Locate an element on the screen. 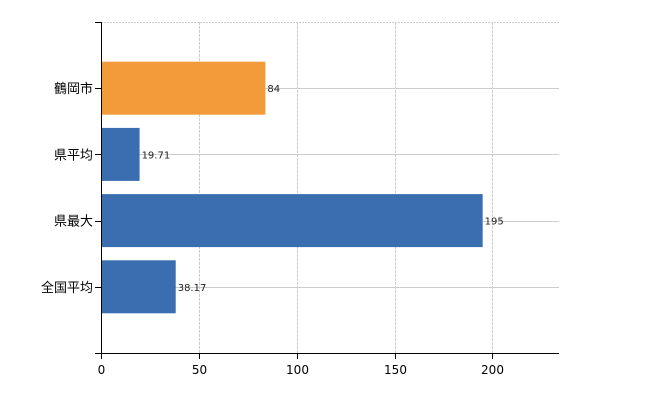 Image resolution: width=650 pixels, height=404 pixels. x-tick-label: 200 is located at coordinates (492, 370).